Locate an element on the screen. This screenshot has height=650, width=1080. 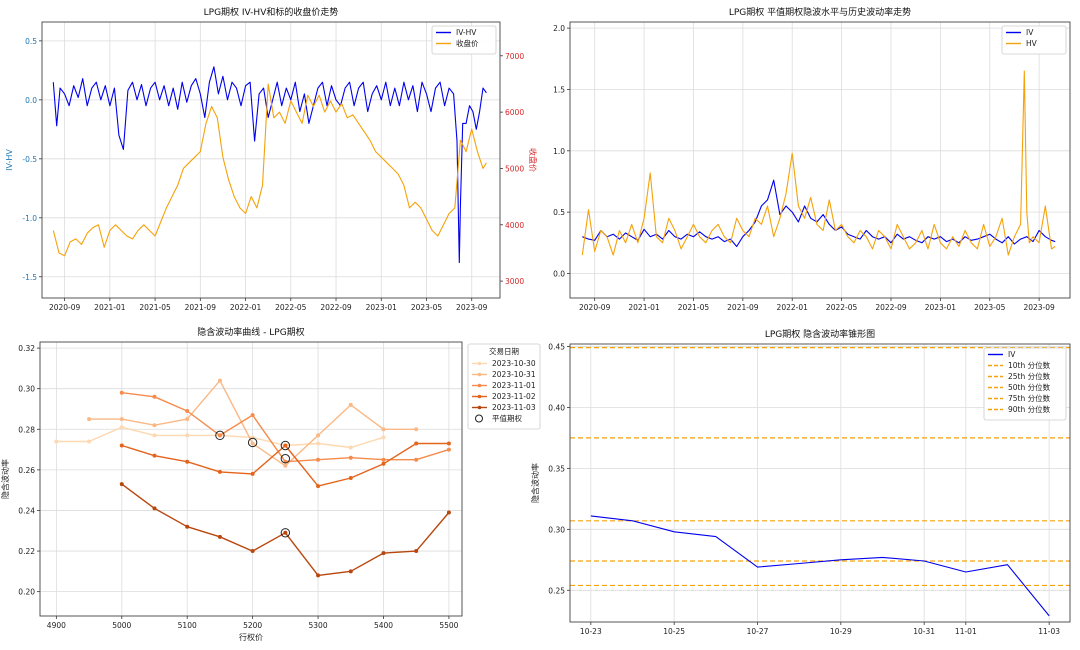
legend-label: 75th 分位数 is located at coordinates (1029, 398).